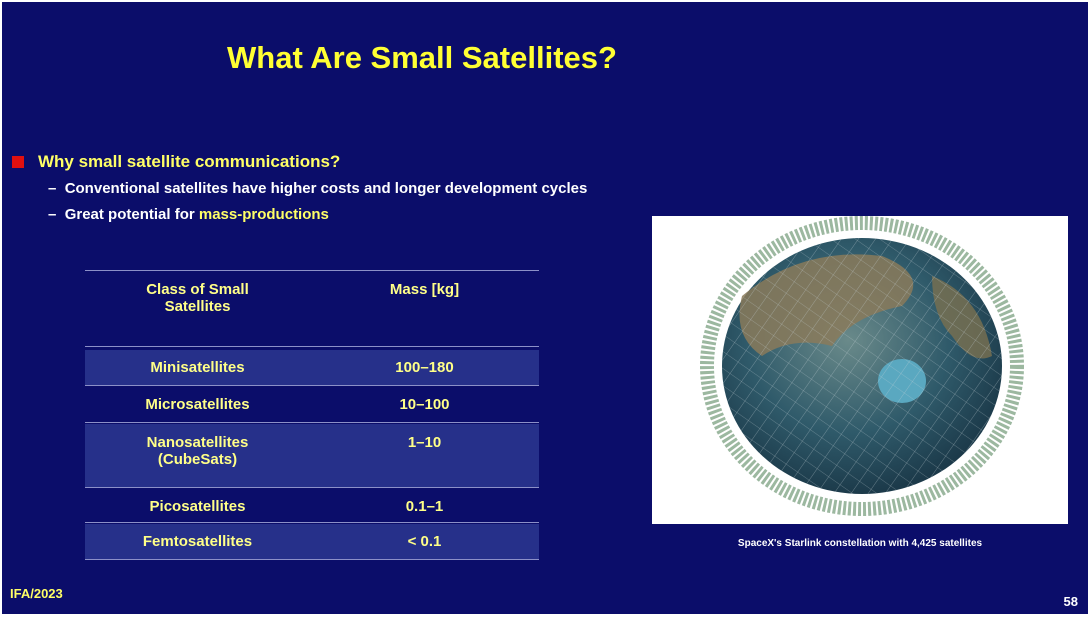 Image resolution: width=1091 pixels, height=620 pixels. Describe the element at coordinates (424, 506) in the screenshot. I see `cell: 0.1–1` at that location.